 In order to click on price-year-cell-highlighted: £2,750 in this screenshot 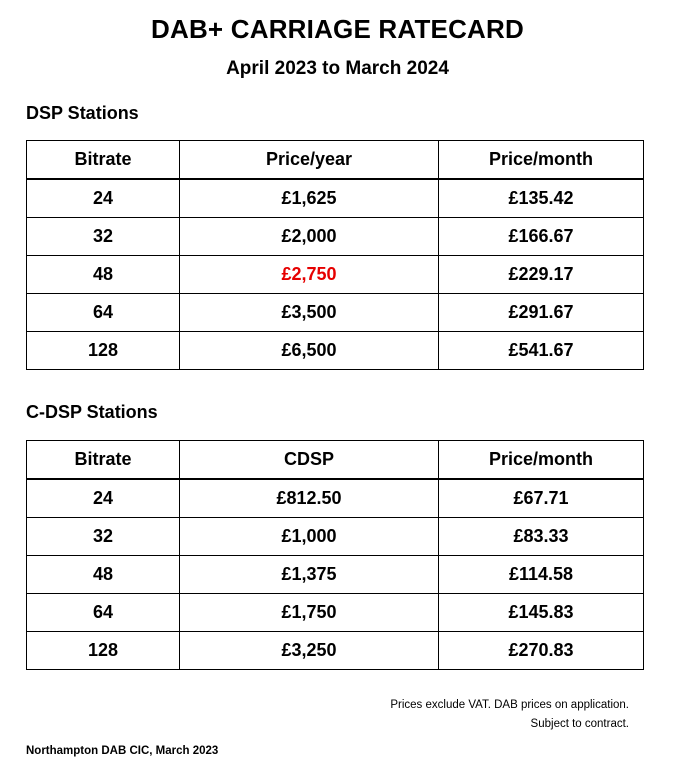, I will do `click(309, 274)`.